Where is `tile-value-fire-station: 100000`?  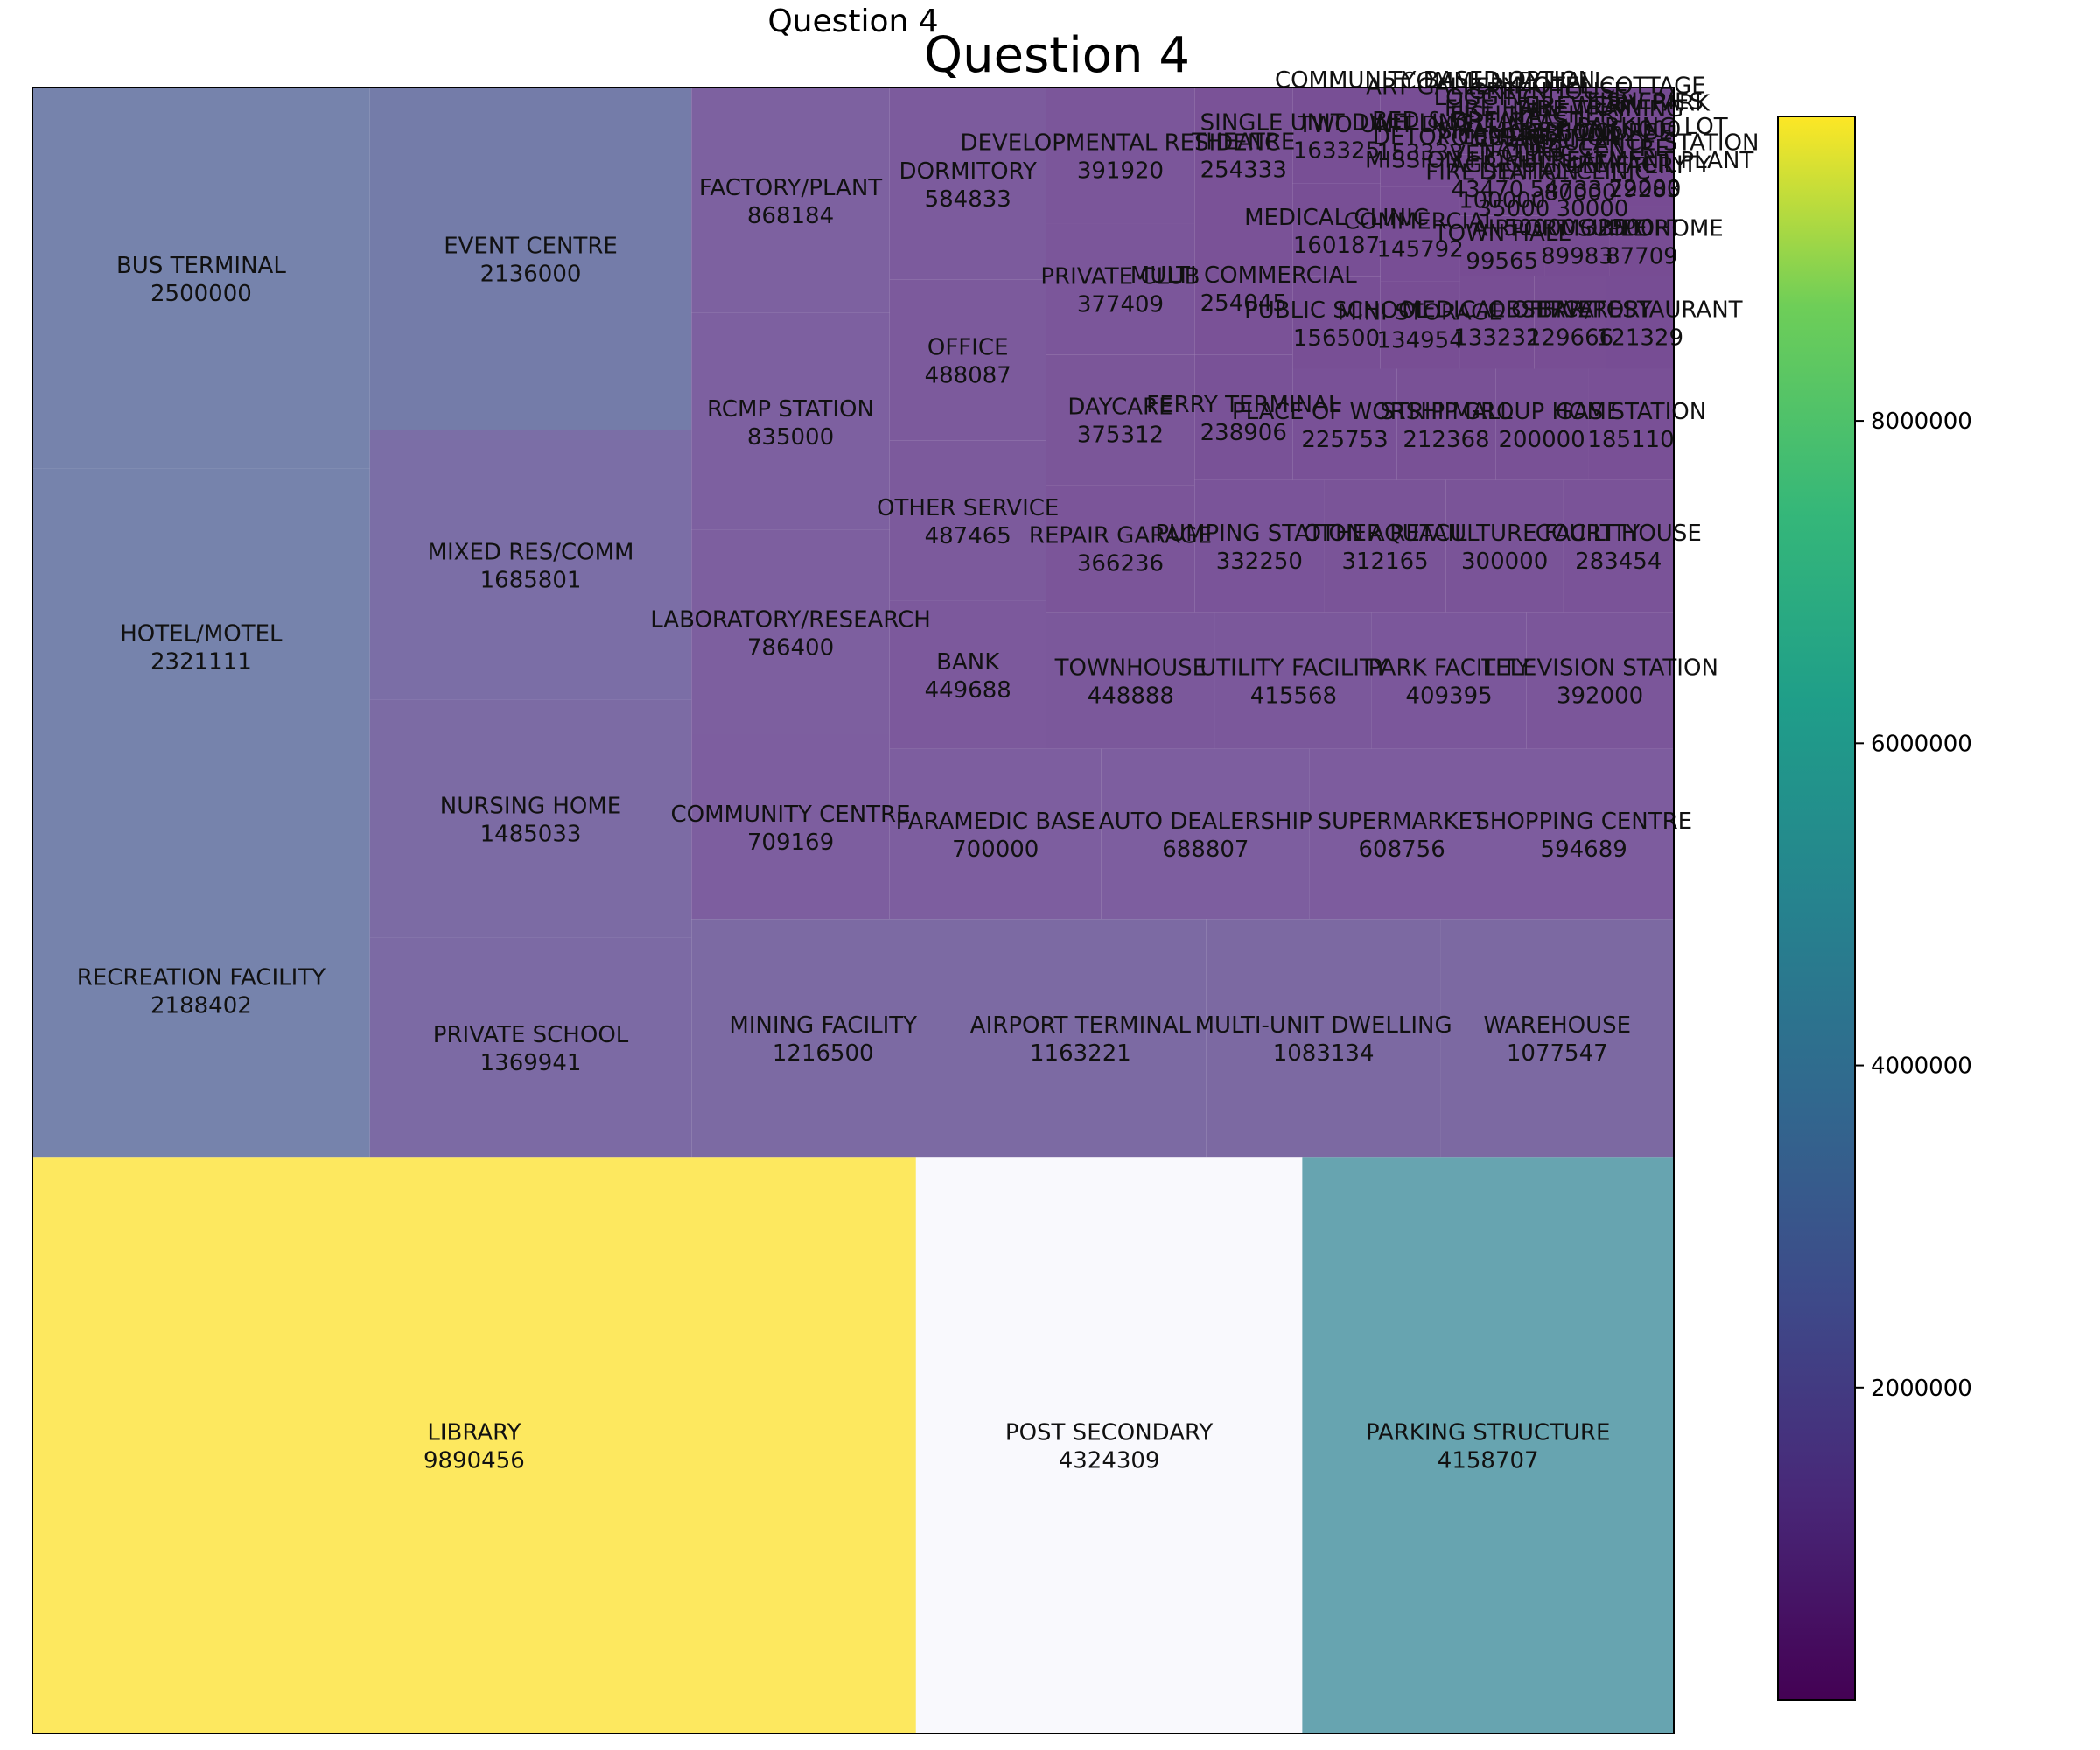 tile-value-fire-station: 100000 is located at coordinates (1502, 201).